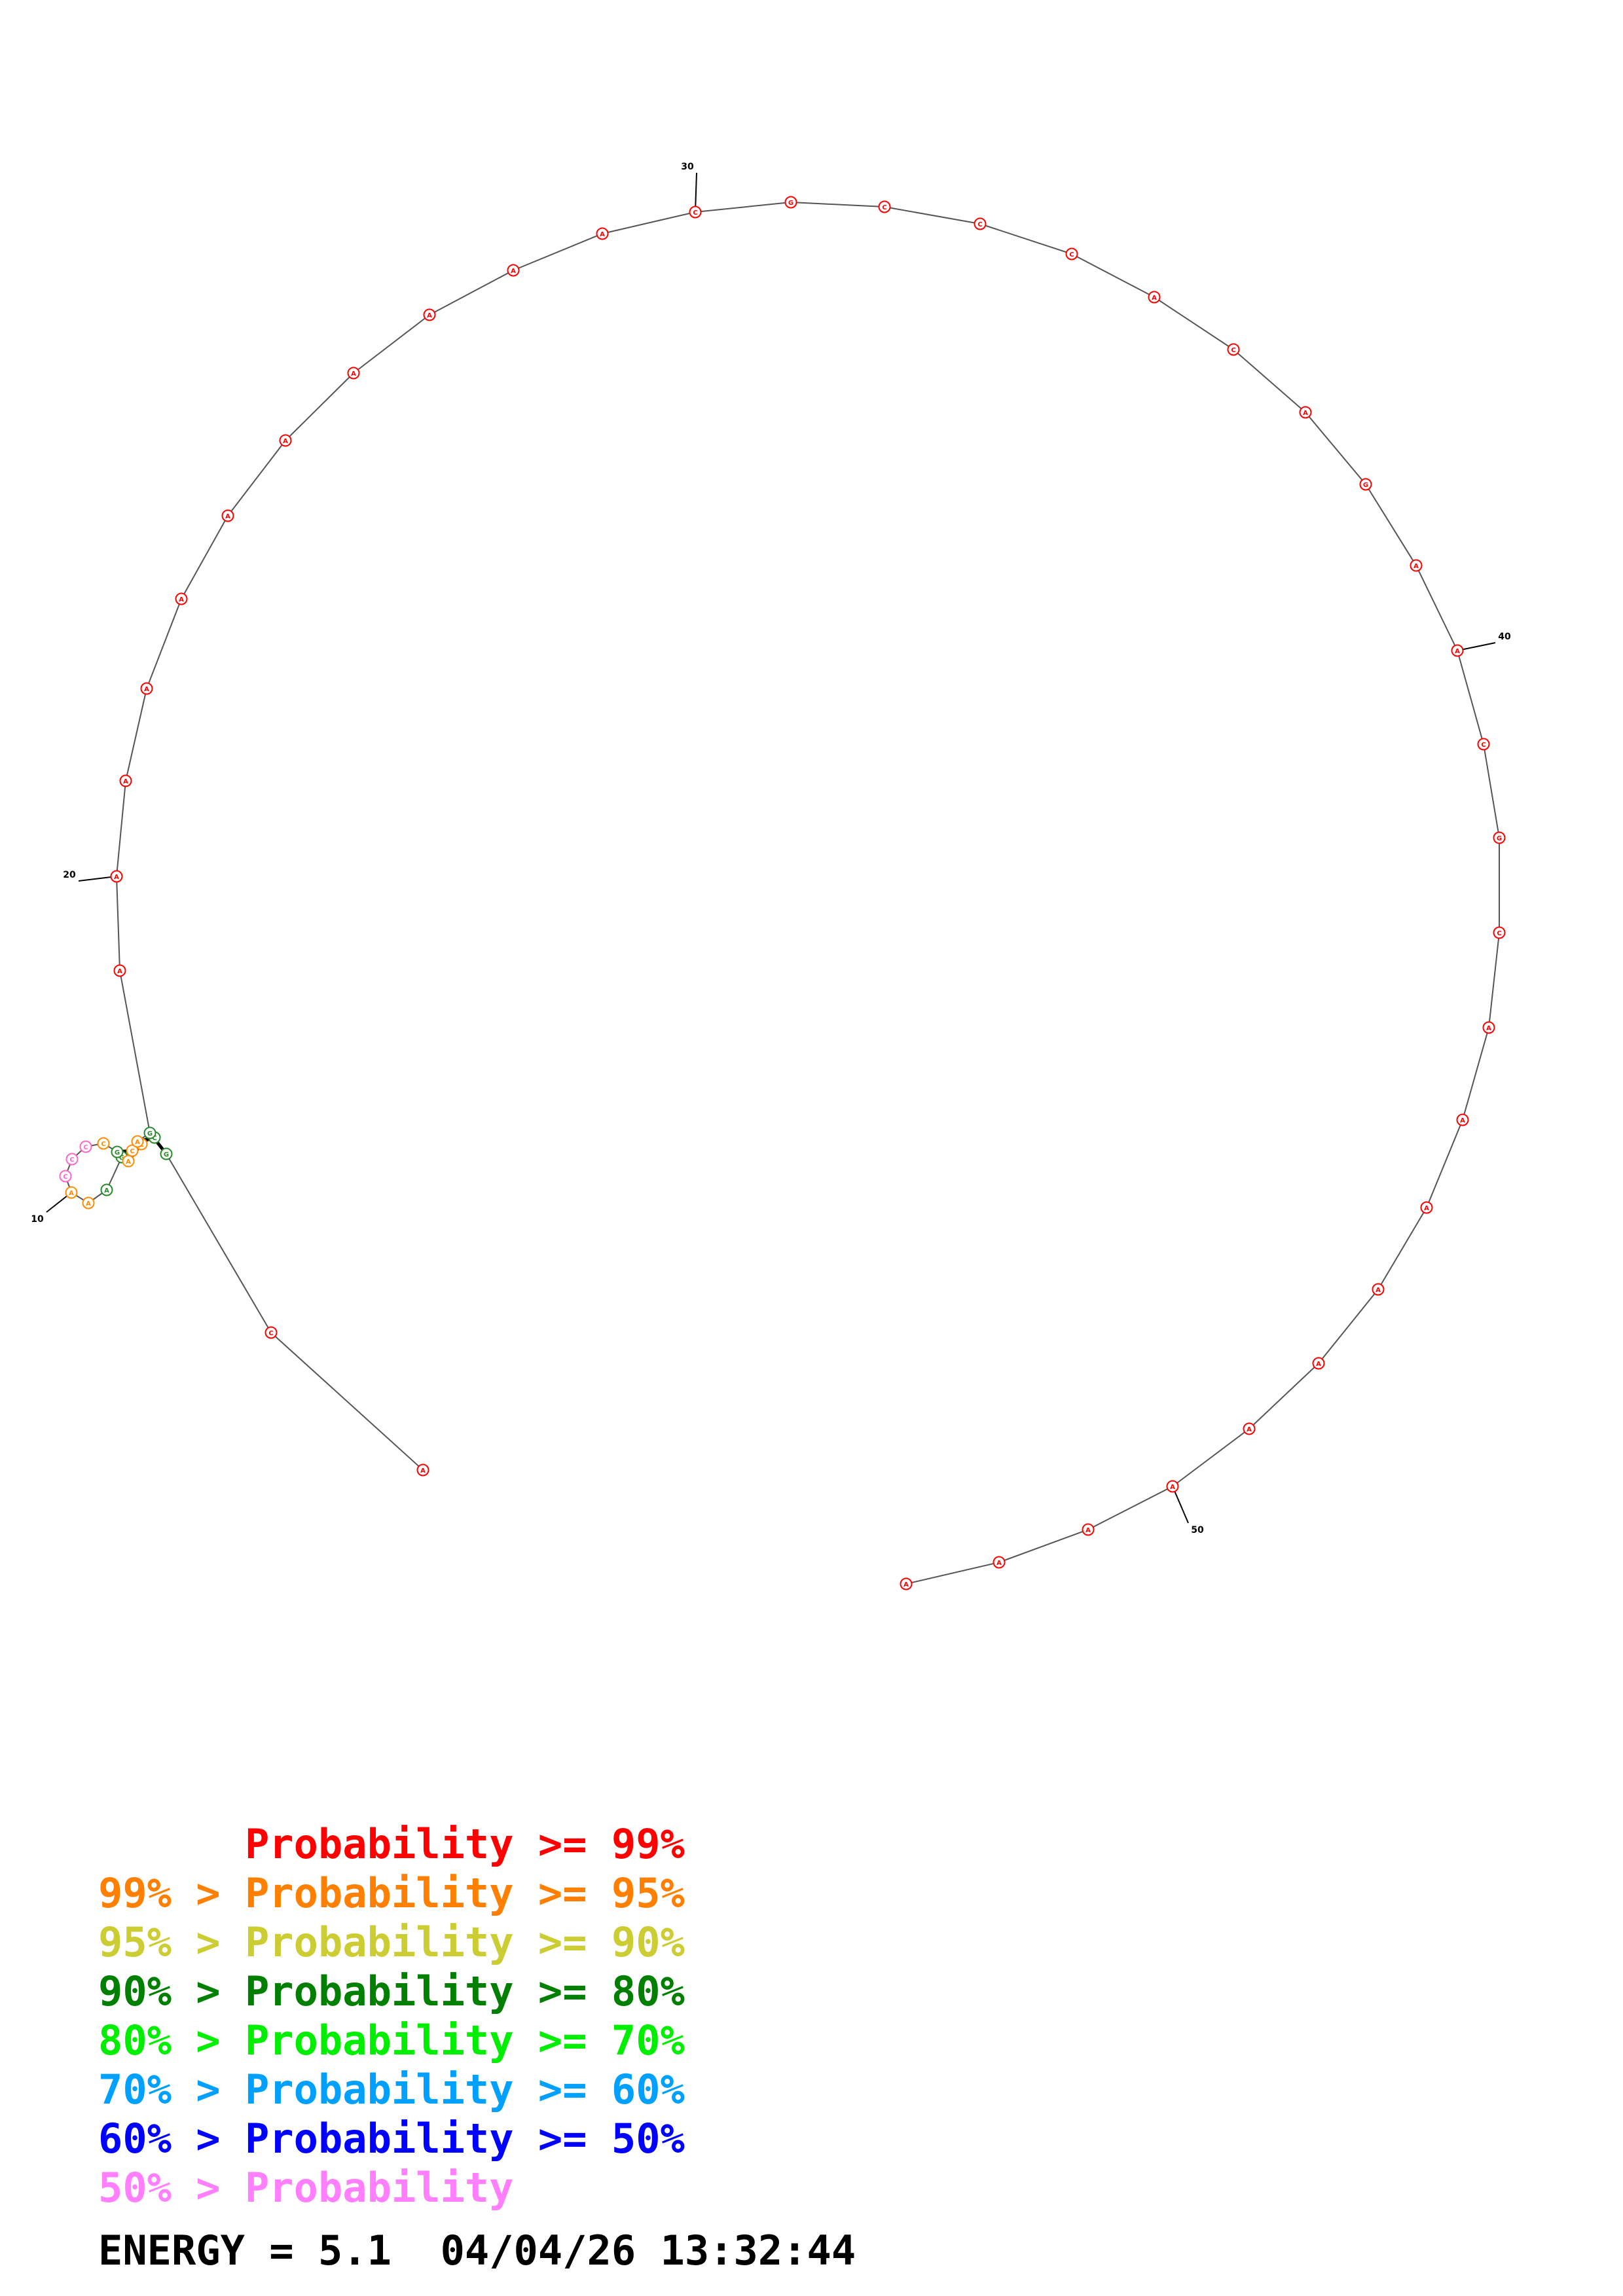 The image size is (1623, 2296). What do you see at coordinates (149, 1132) in the screenshot?
I see `nucleotide-18: G` at bounding box center [149, 1132].